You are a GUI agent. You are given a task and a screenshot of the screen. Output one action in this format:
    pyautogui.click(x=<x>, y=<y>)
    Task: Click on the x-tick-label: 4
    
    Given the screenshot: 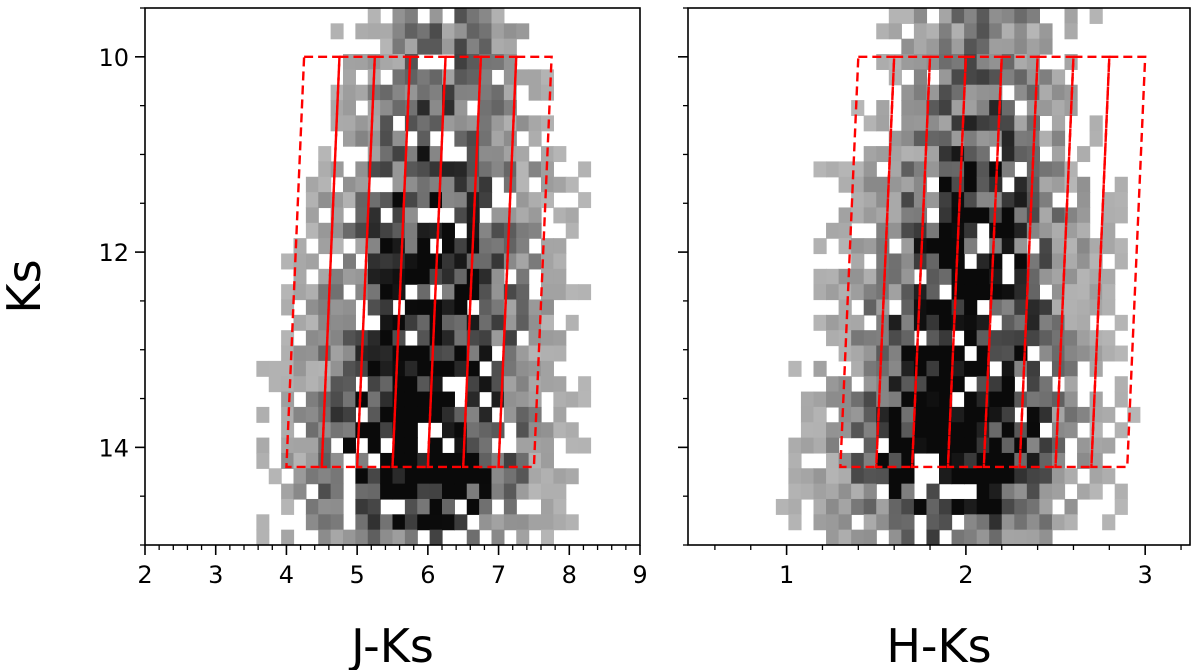 What is the action you would take?
    pyautogui.click(x=286, y=575)
    